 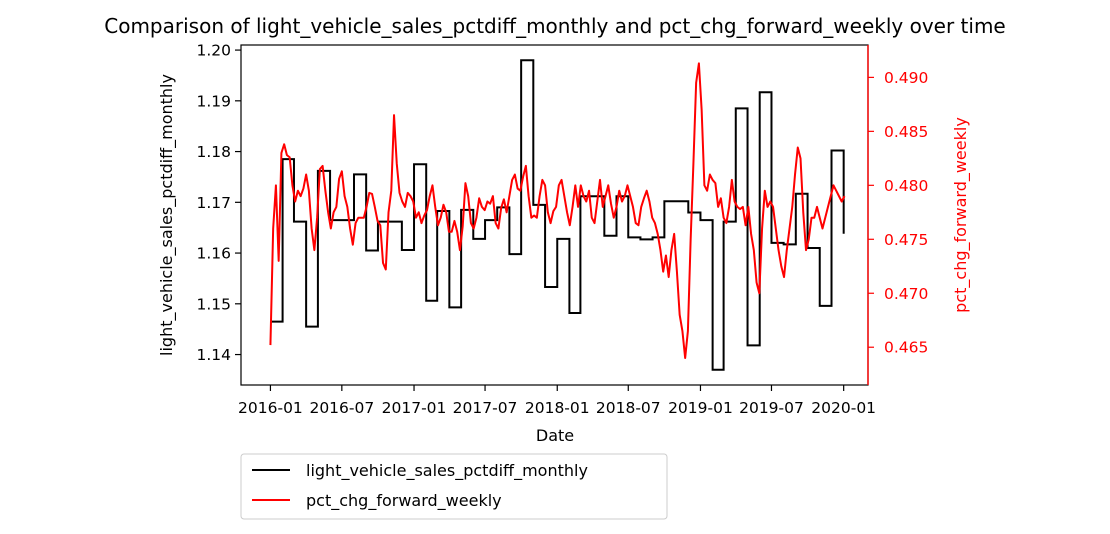 I want to click on y-axis-right-label: pct_chg_forward_weekly, so click(x=961, y=215).